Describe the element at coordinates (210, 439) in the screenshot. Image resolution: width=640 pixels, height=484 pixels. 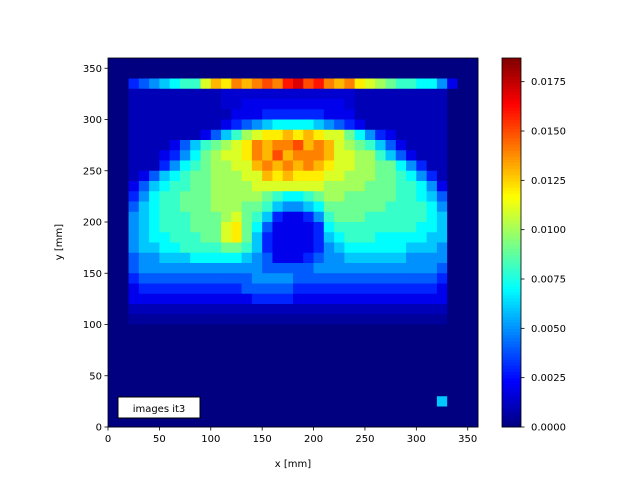
I see `x-tick-label: 100` at that location.